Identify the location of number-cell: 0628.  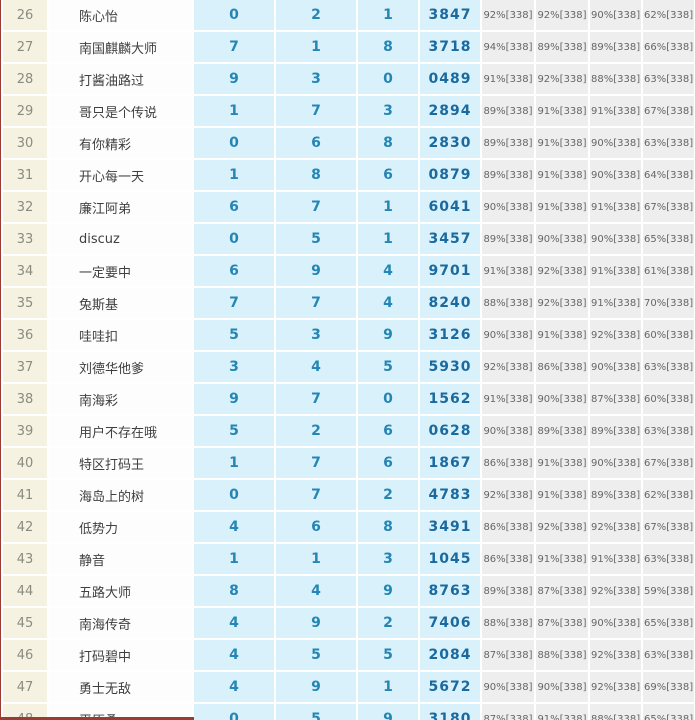
(450, 431).